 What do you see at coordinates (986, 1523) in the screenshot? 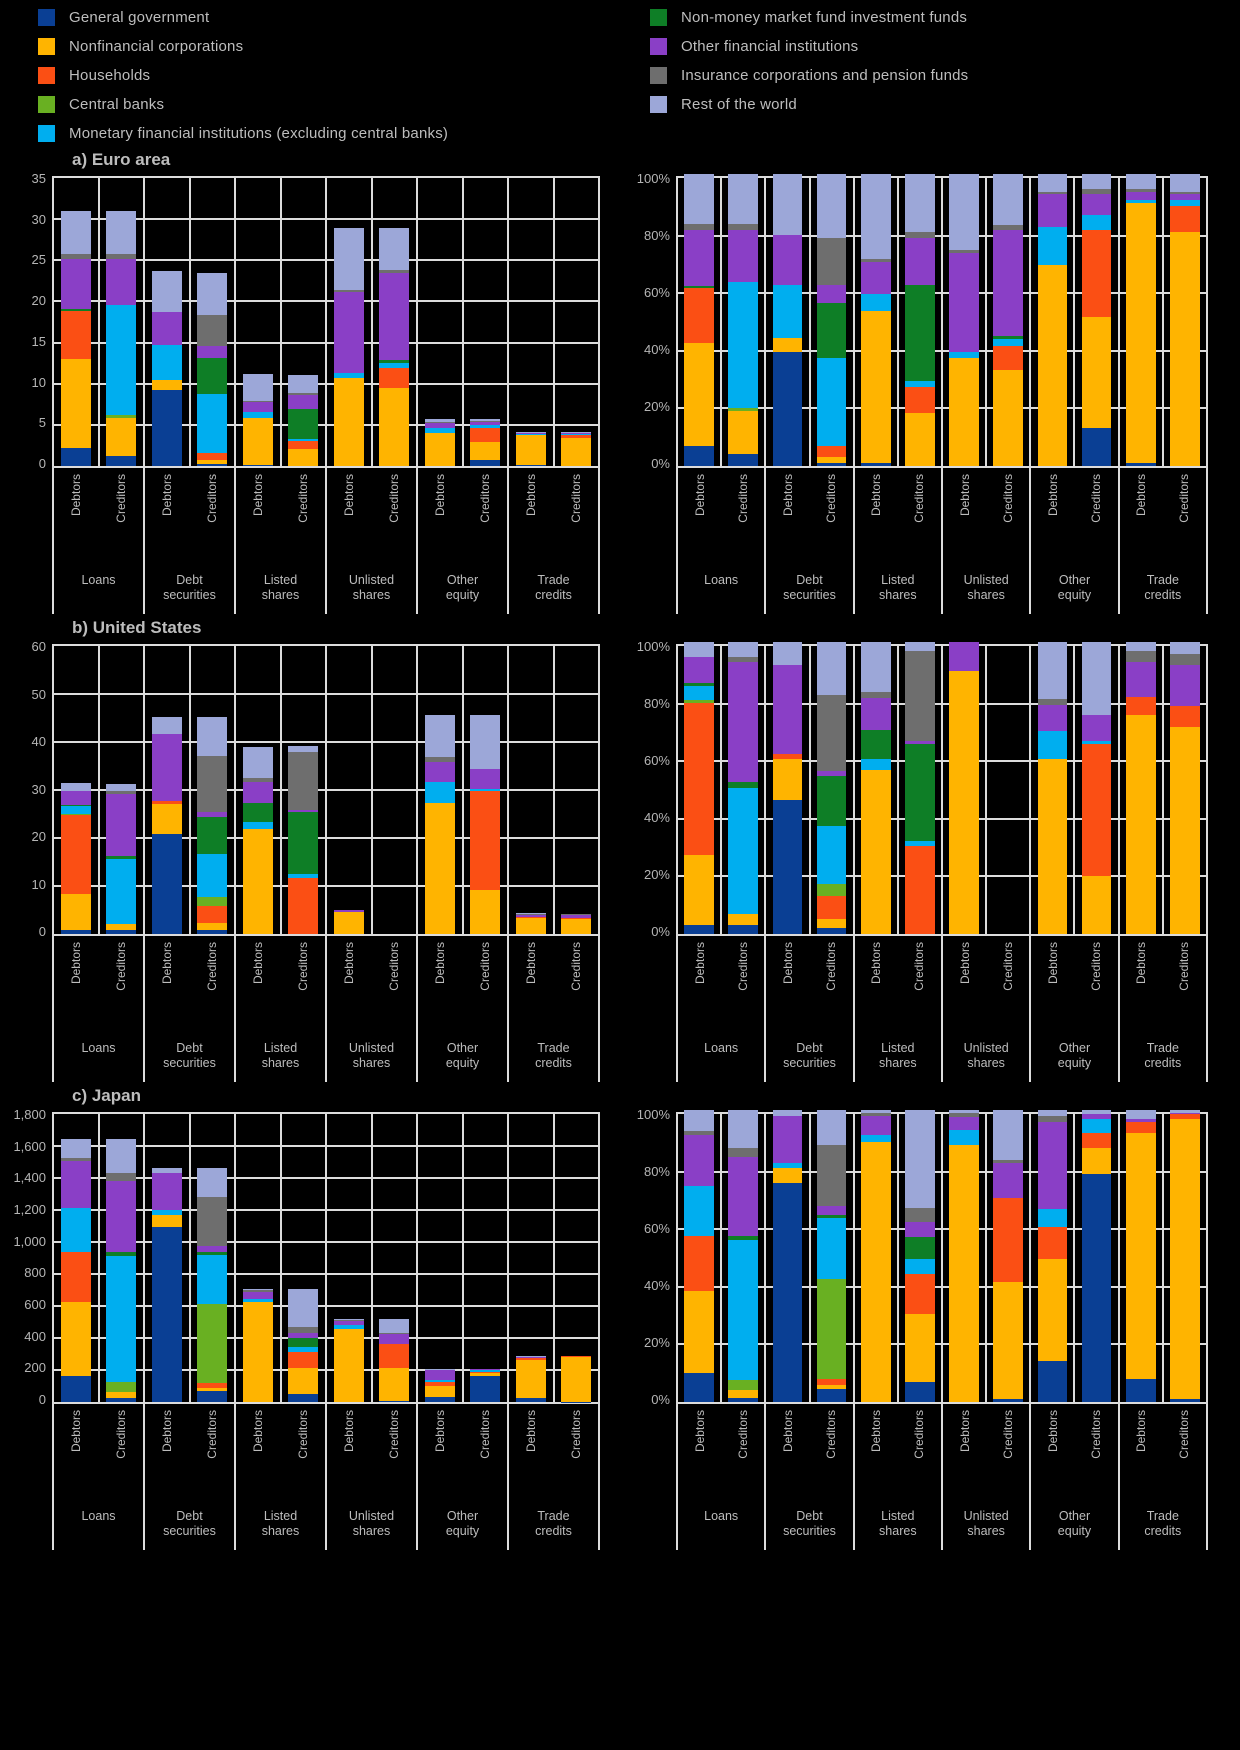
I see `category-label: Unlisted shares` at bounding box center [986, 1523].